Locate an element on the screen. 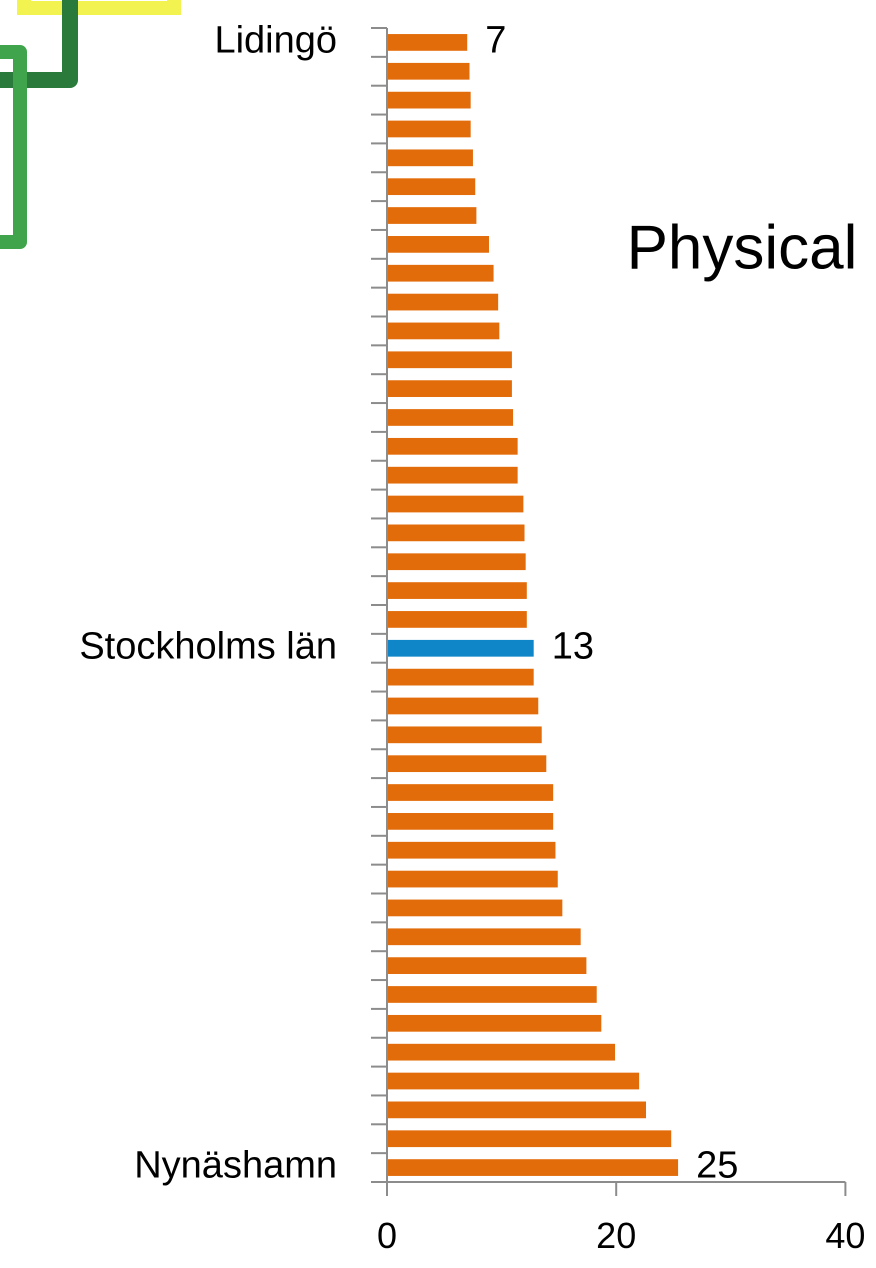 This screenshot has height=1268, width=876. yellow-connector-line is located at coordinates (99, 7).